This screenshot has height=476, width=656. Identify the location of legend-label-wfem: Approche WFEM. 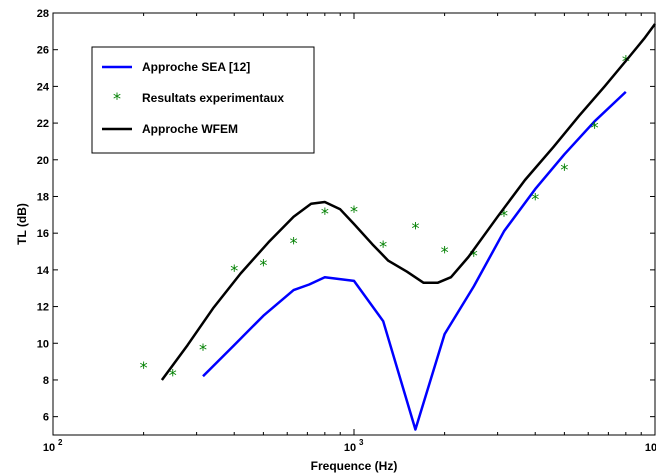
(190, 129).